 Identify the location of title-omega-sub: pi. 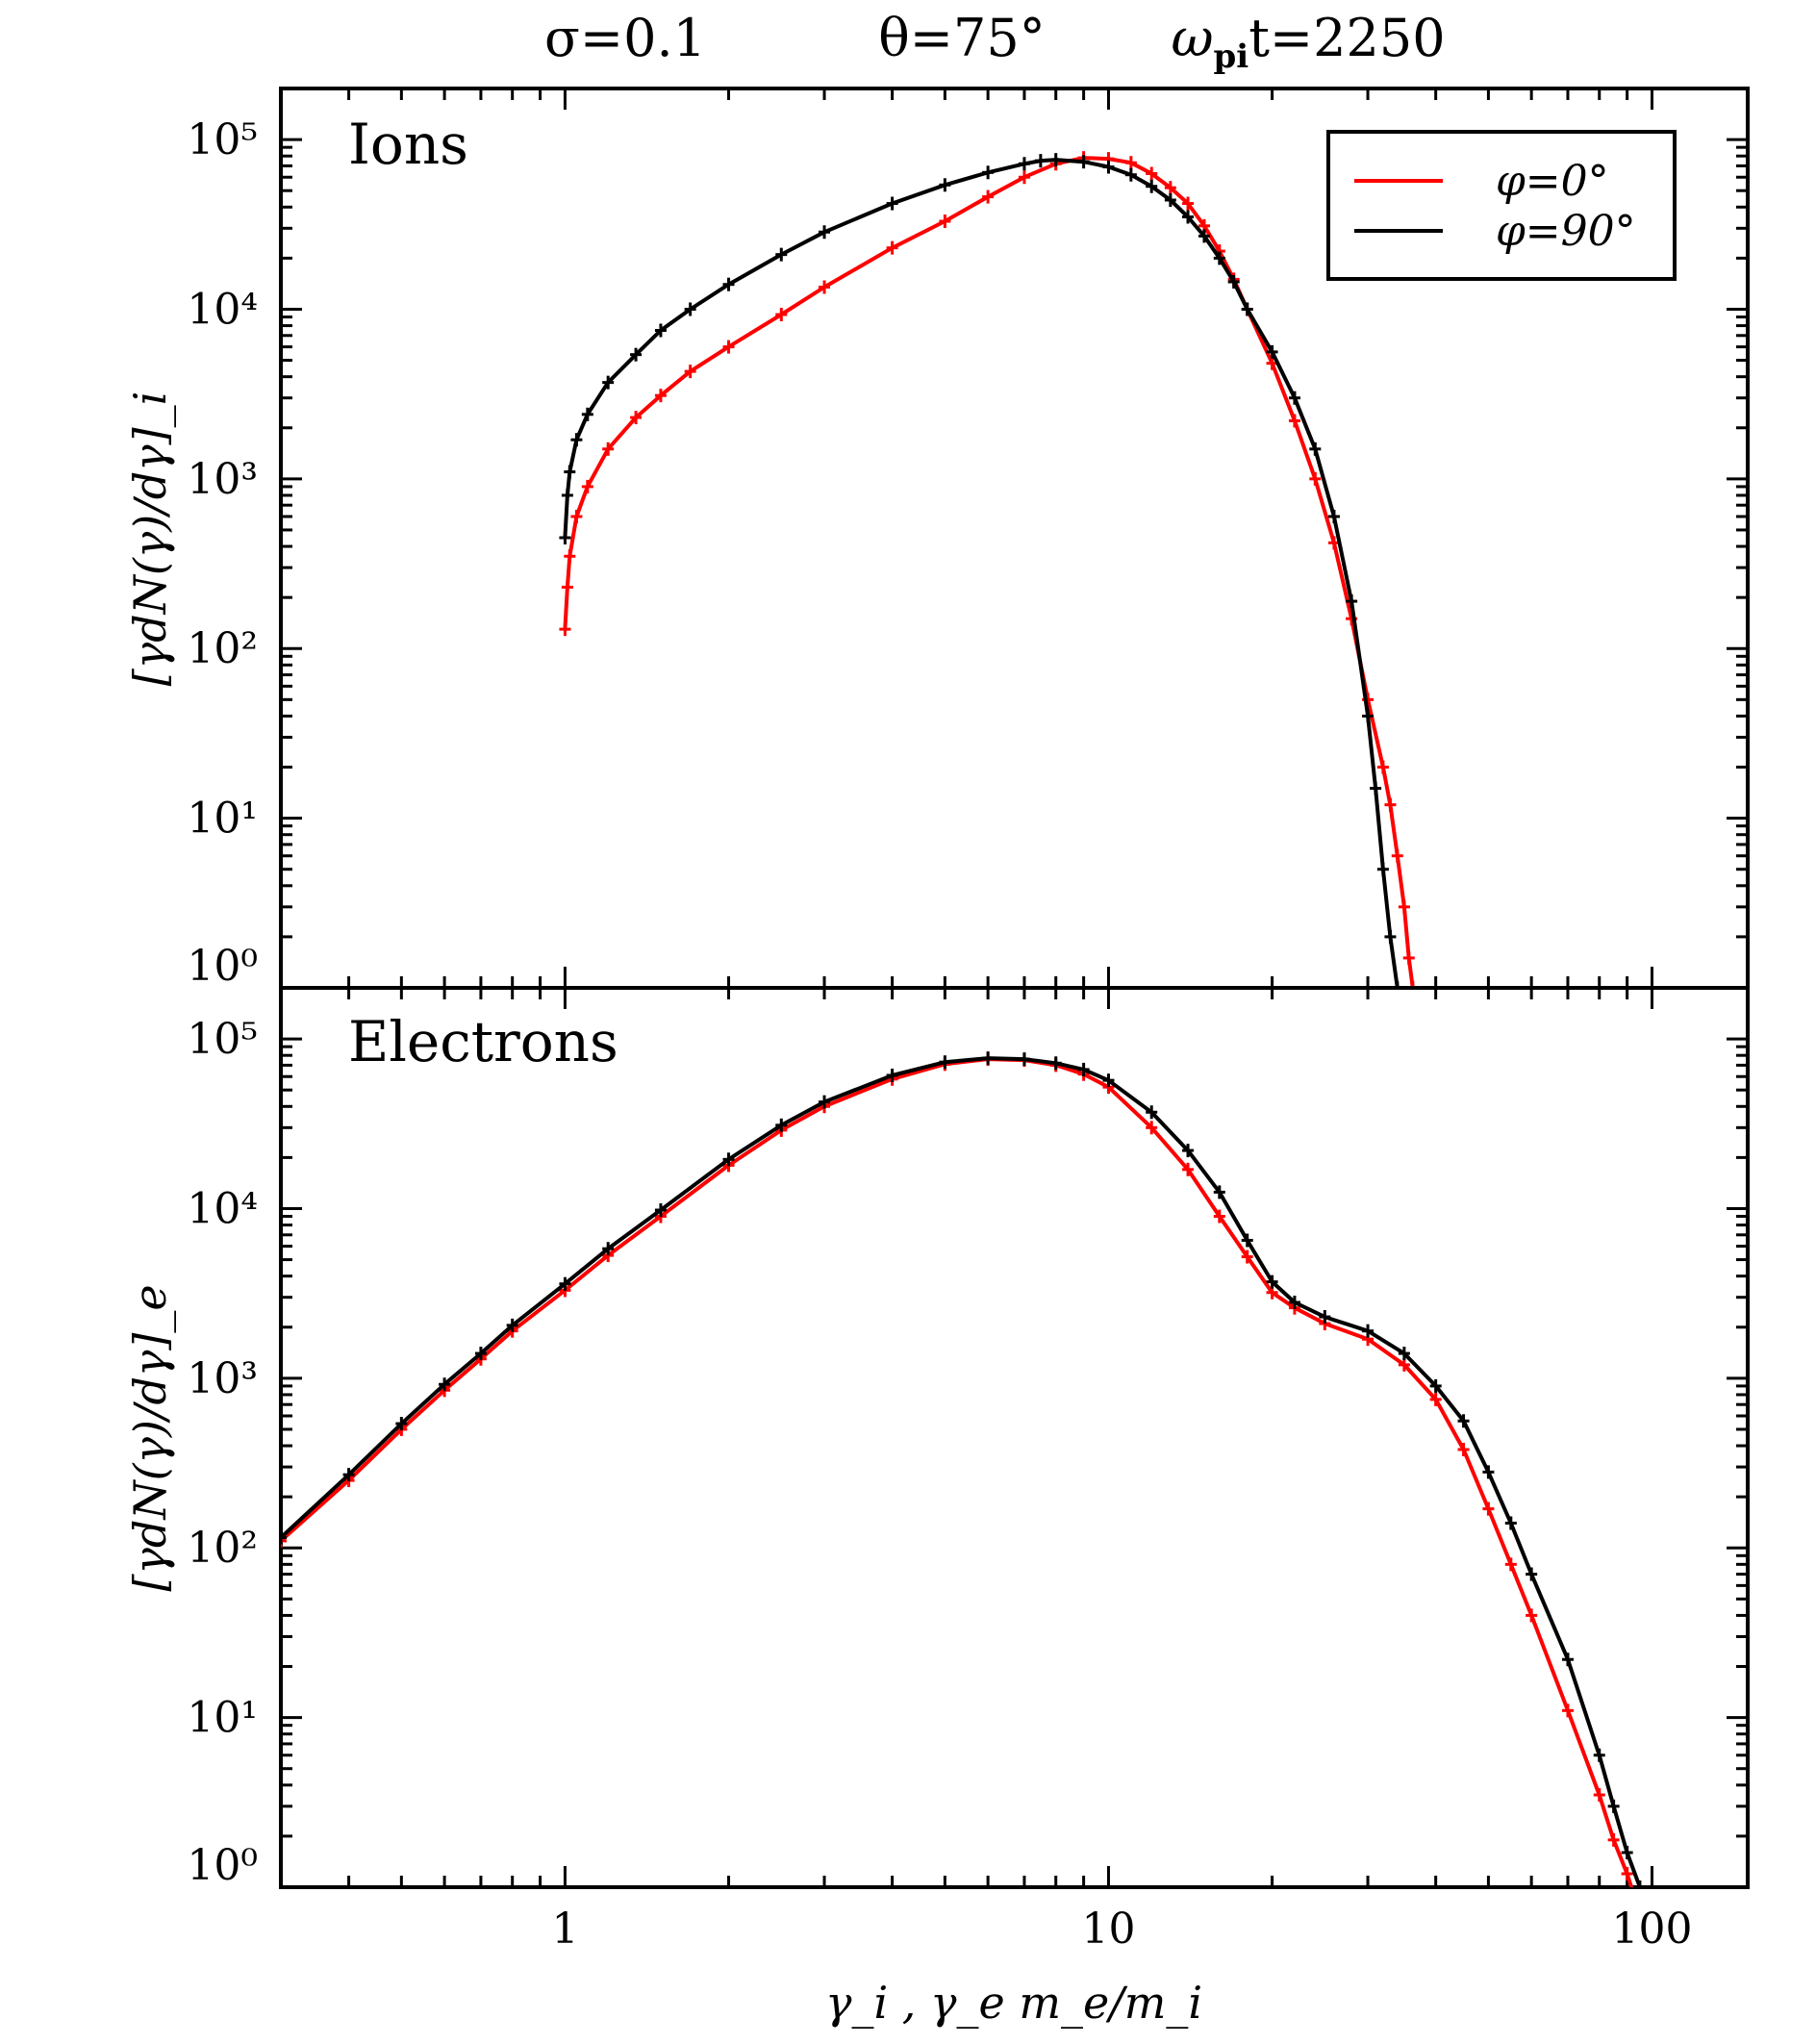
(1230, 57).